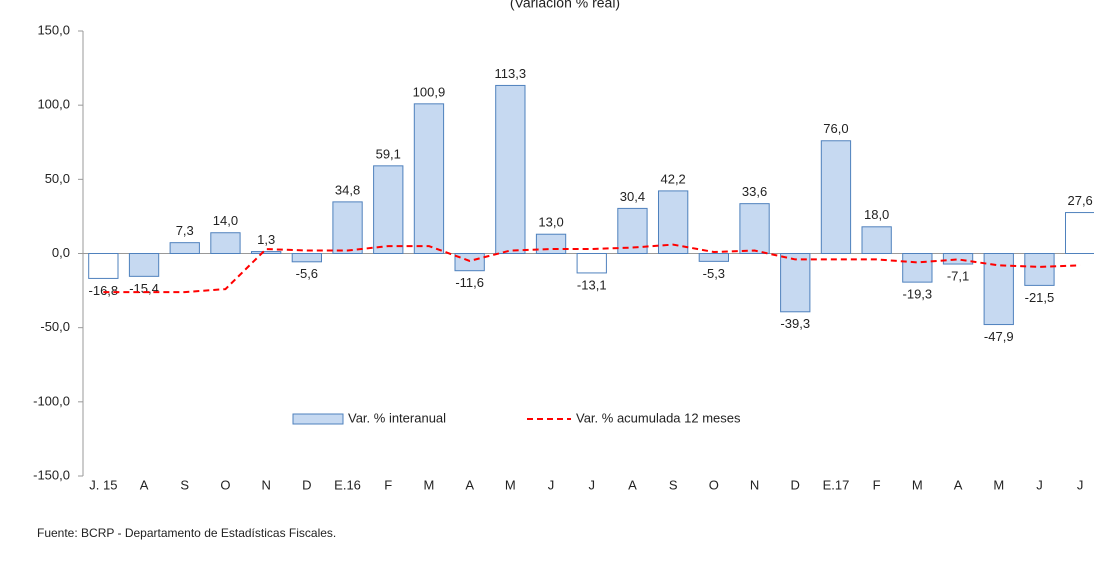 Image resolution: width=1094 pixels, height=569 pixels. I want to click on legend-swatch, so click(318, 419).